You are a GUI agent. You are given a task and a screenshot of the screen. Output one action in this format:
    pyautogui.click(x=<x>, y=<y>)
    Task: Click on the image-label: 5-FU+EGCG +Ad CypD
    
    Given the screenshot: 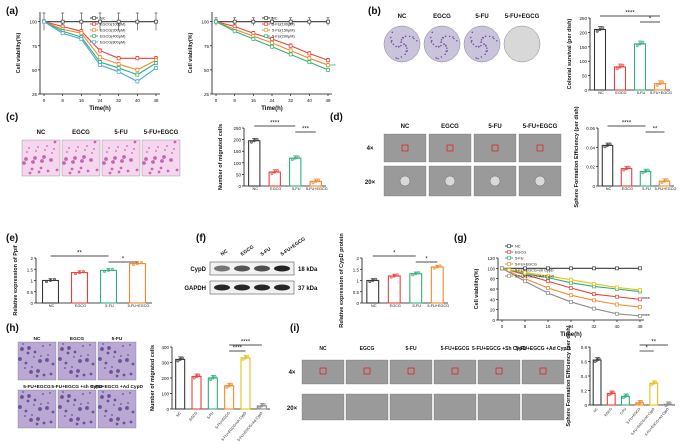 What is the action you would take?
    pyautogui.click(x=543, y=349)
    